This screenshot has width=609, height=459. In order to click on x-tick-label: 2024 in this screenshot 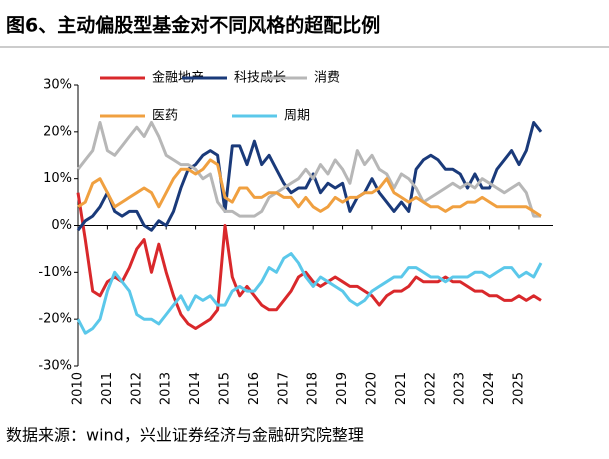, I will do `click(489, 388)`.